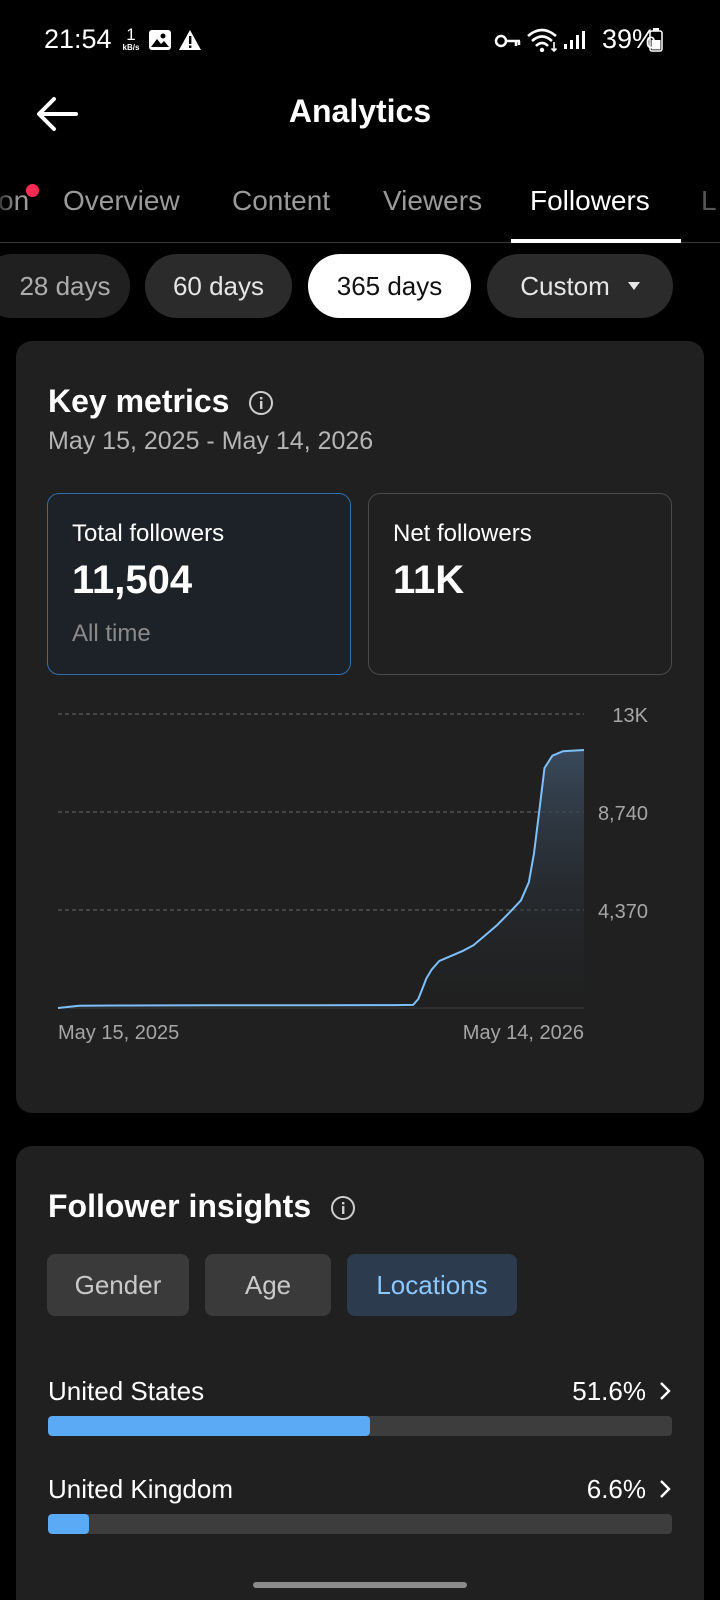 The height and width of the screenshot is (1600, 720). What do you see at coordinates (629, 39) in the screenshot?
I see `battery-percent: 39%` at bounding box center [629, 39].